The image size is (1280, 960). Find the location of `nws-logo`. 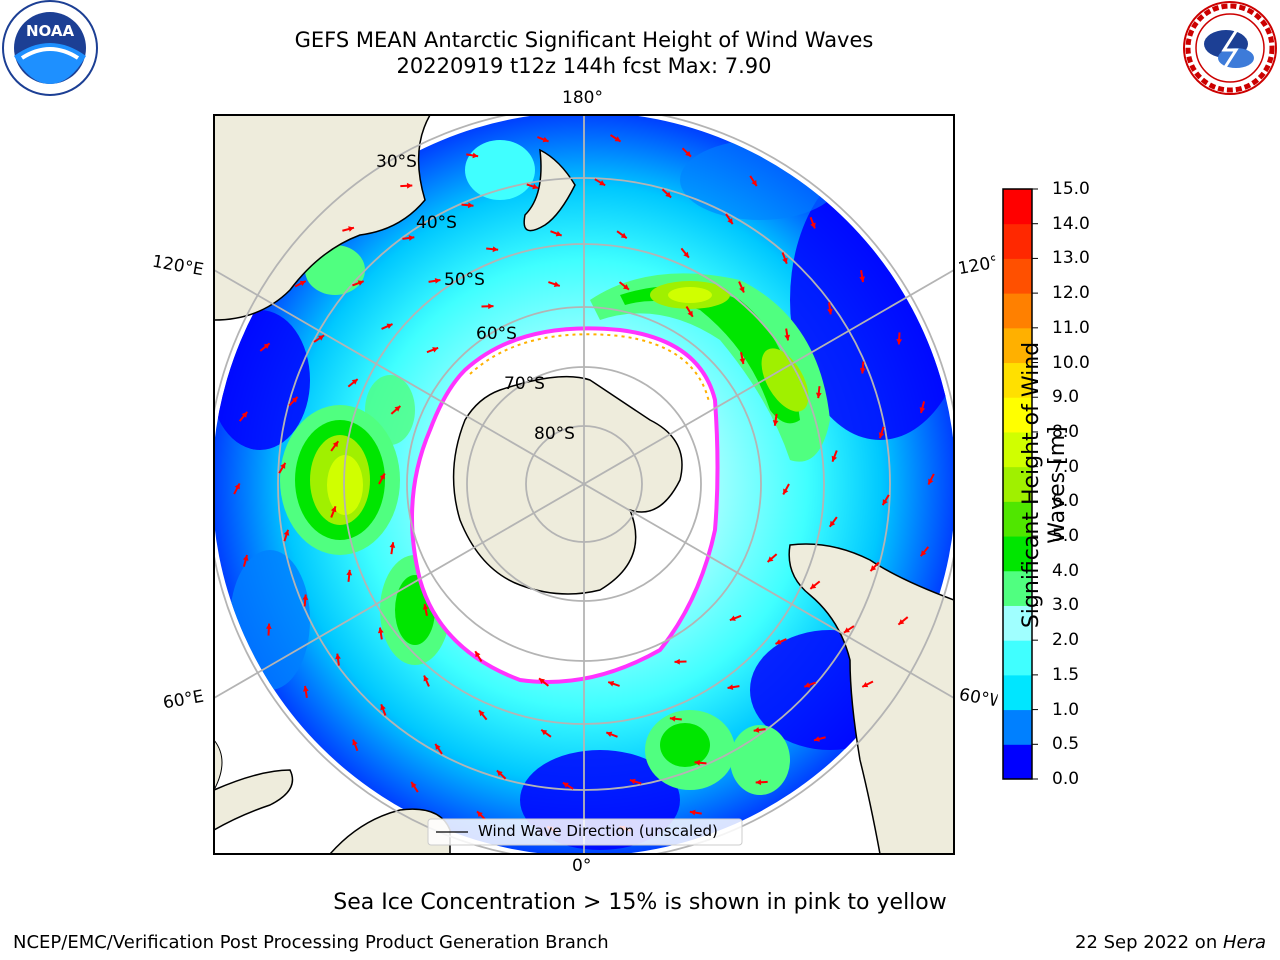

nws-logo is located at coordinates (1230, 48).